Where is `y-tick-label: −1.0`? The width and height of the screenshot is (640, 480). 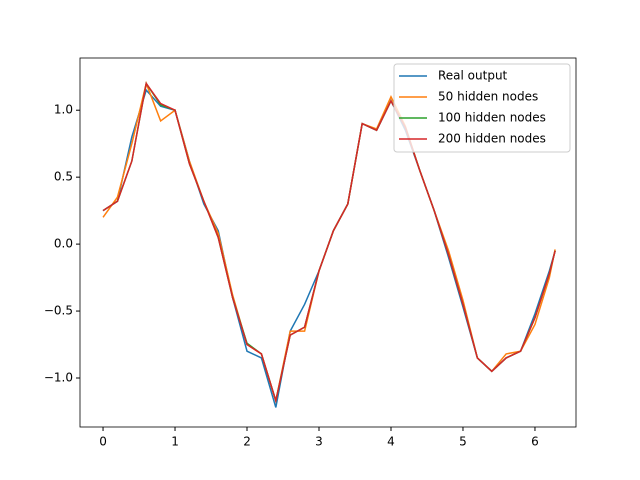 y-tick-label: −1.0 is located at coordinates (58, 377).